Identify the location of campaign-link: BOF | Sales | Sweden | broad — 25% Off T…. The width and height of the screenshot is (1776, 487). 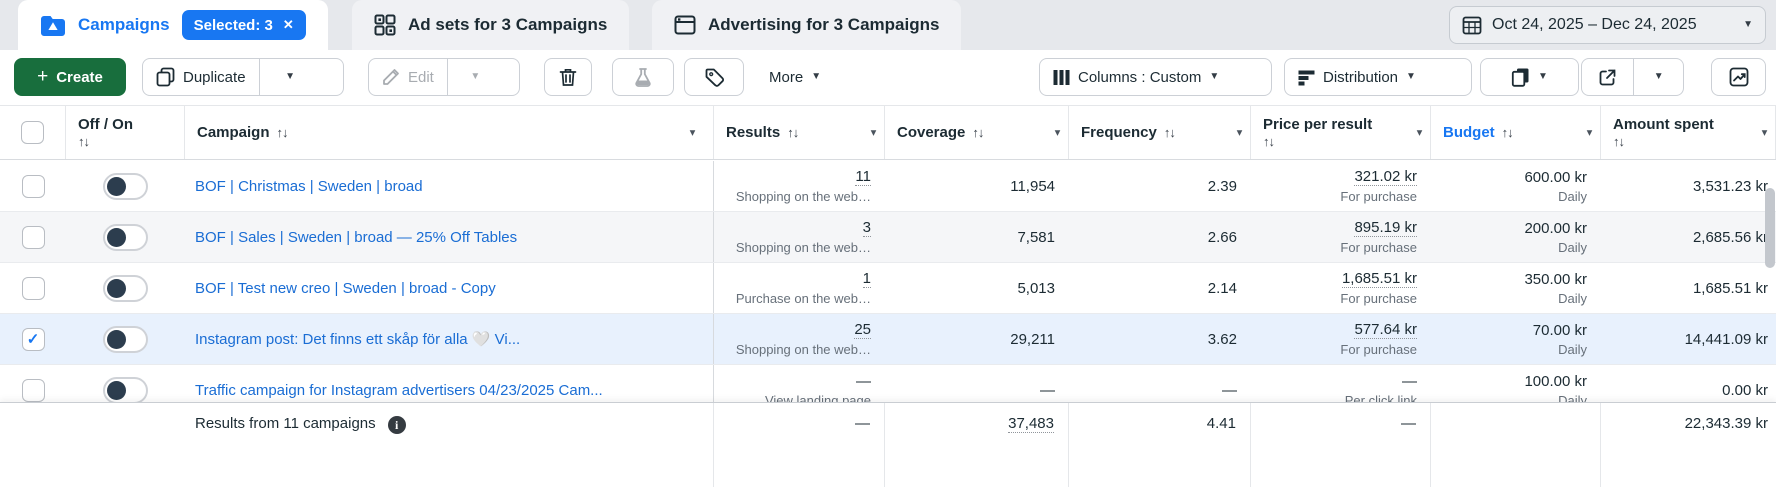
(356, 237).